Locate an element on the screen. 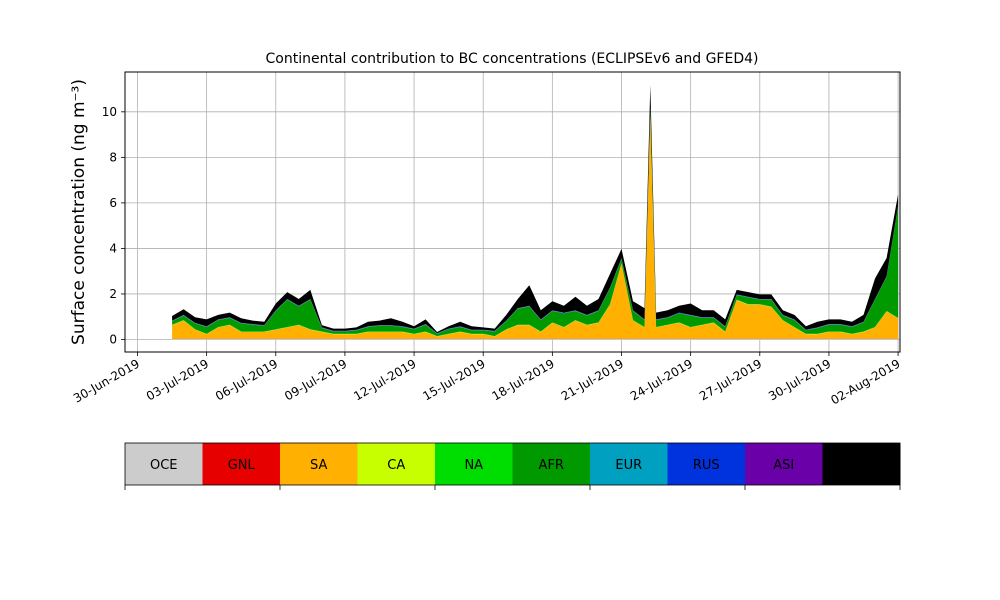 Image resolution: width=1000 pixels, height=600 pixels. legend-label-gnl: GNL is located at coordinates (242, 465).